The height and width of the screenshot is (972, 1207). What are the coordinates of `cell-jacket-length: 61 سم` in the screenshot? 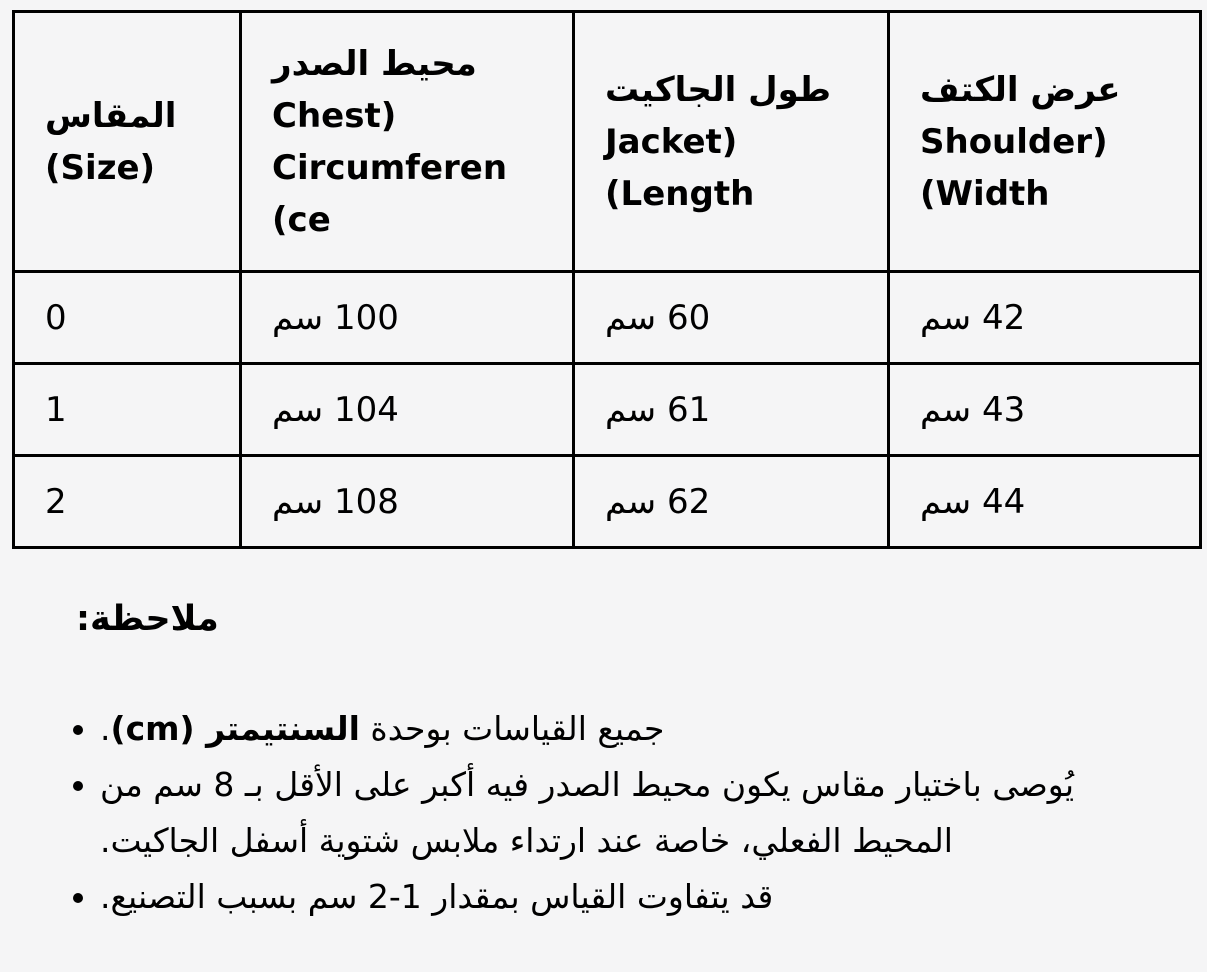 It's located at (731, 409).